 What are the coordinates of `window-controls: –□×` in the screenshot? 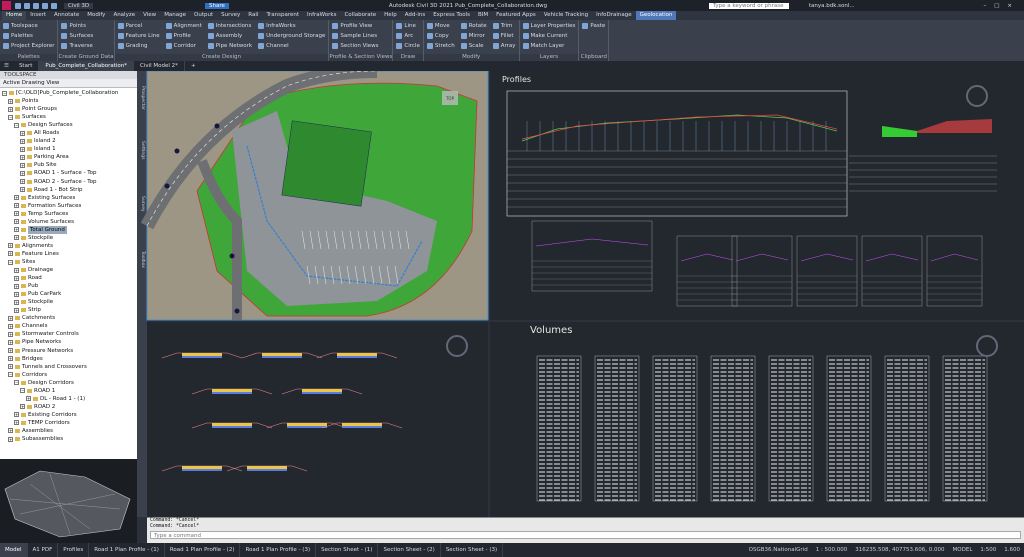 It's located at (1001, 5).